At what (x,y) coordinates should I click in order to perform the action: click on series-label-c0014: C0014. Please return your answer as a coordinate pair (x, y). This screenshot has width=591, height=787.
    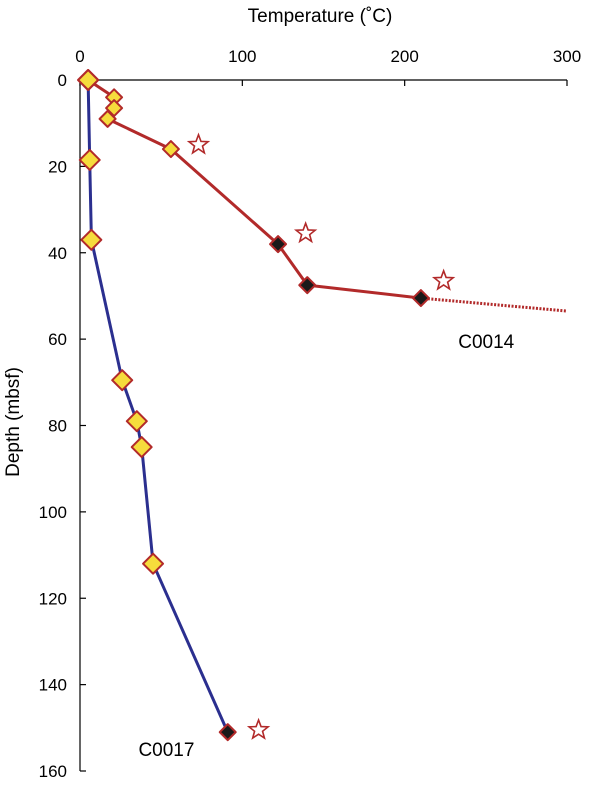
    Looking at the image, I should click on (486, 342).